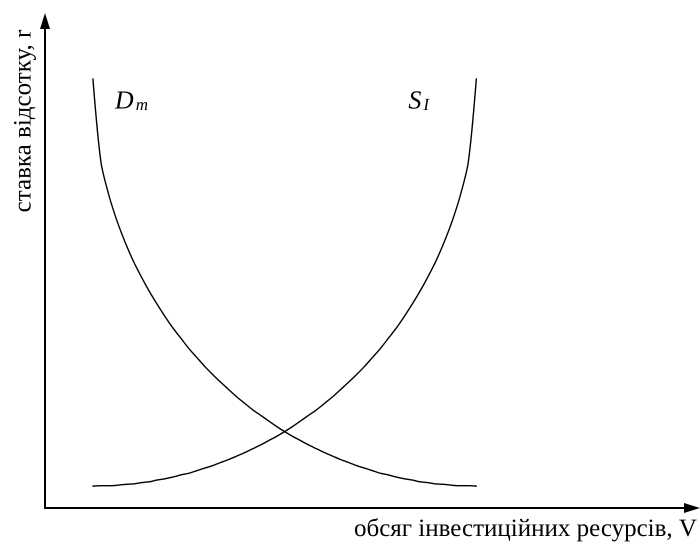  I want to click on series-label: Dm, so click(131, 99).